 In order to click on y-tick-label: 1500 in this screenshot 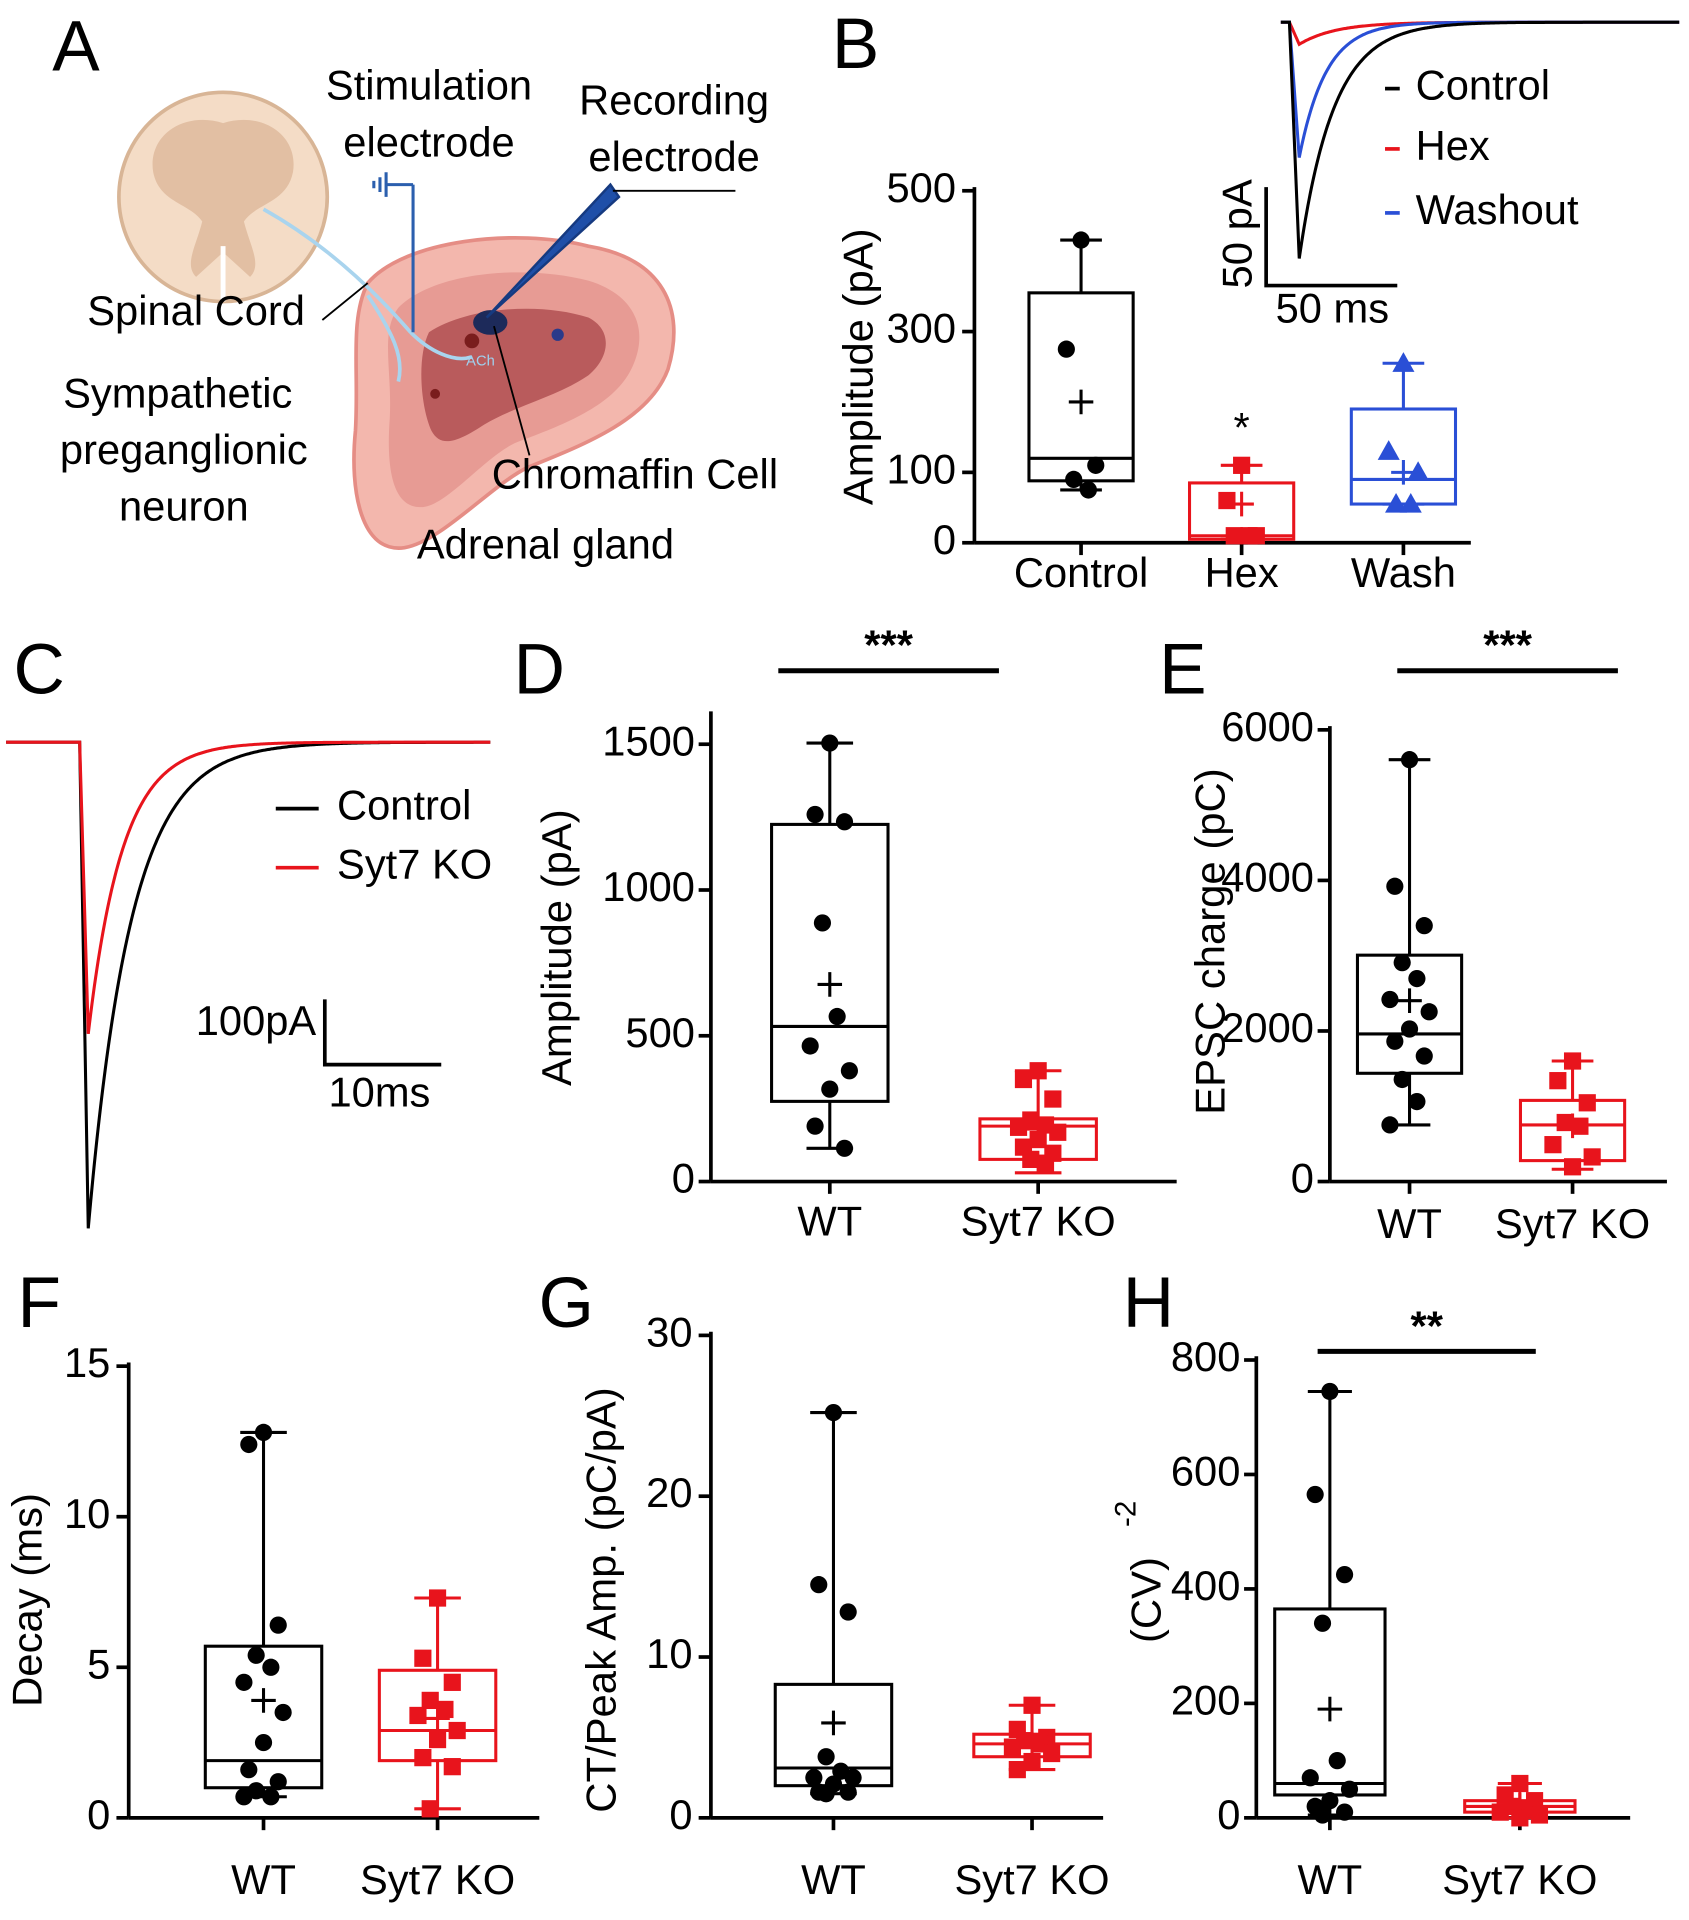, I will do `click(648, 740)`.